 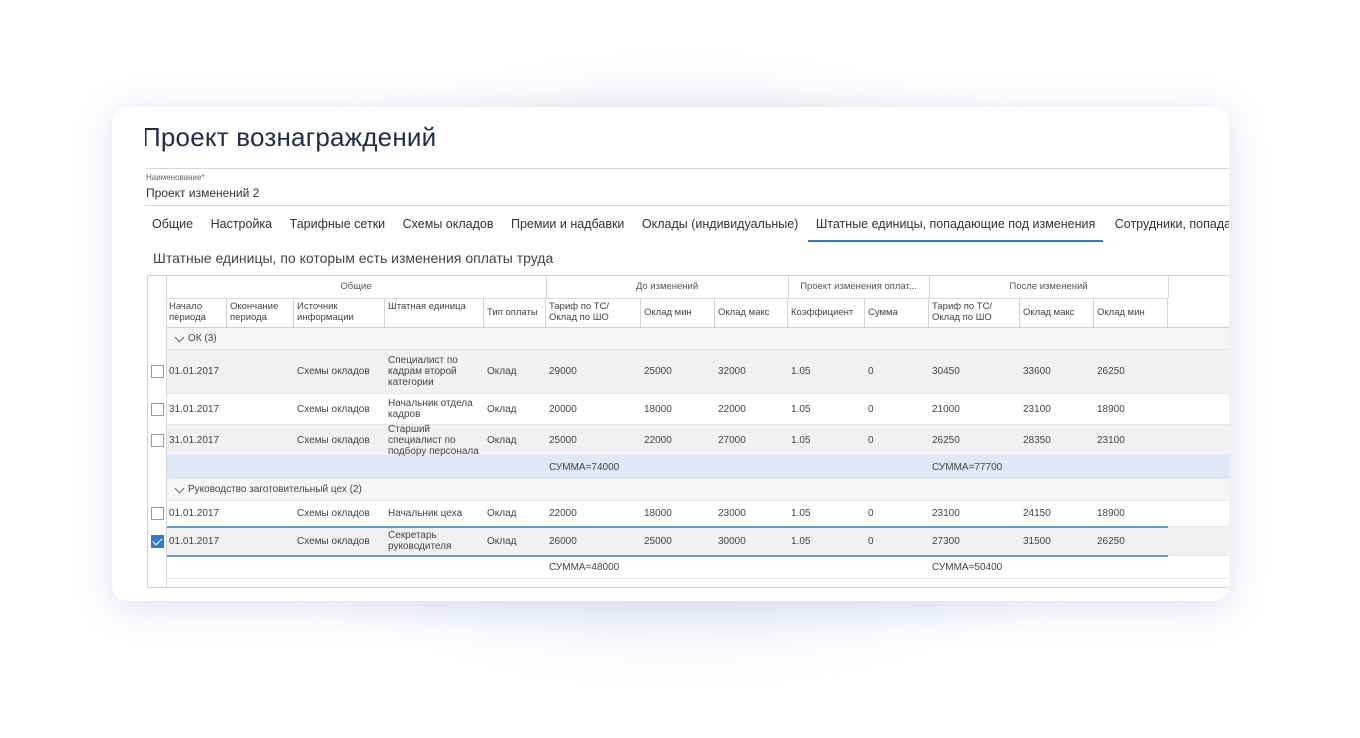 I want to click on column-header-min-after: Оклад мин, so click(x=1131, y=312).